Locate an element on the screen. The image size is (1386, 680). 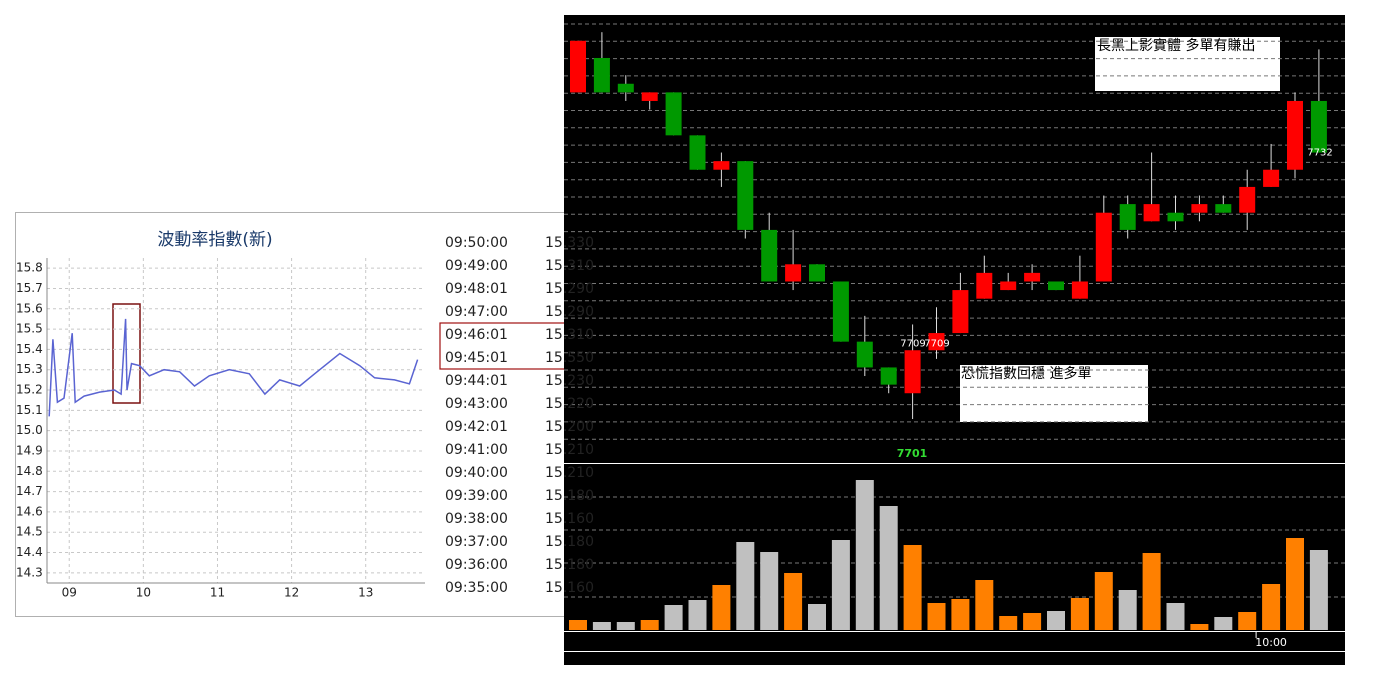
table-time: 09:50:00 is located at coordinates (476, 243).